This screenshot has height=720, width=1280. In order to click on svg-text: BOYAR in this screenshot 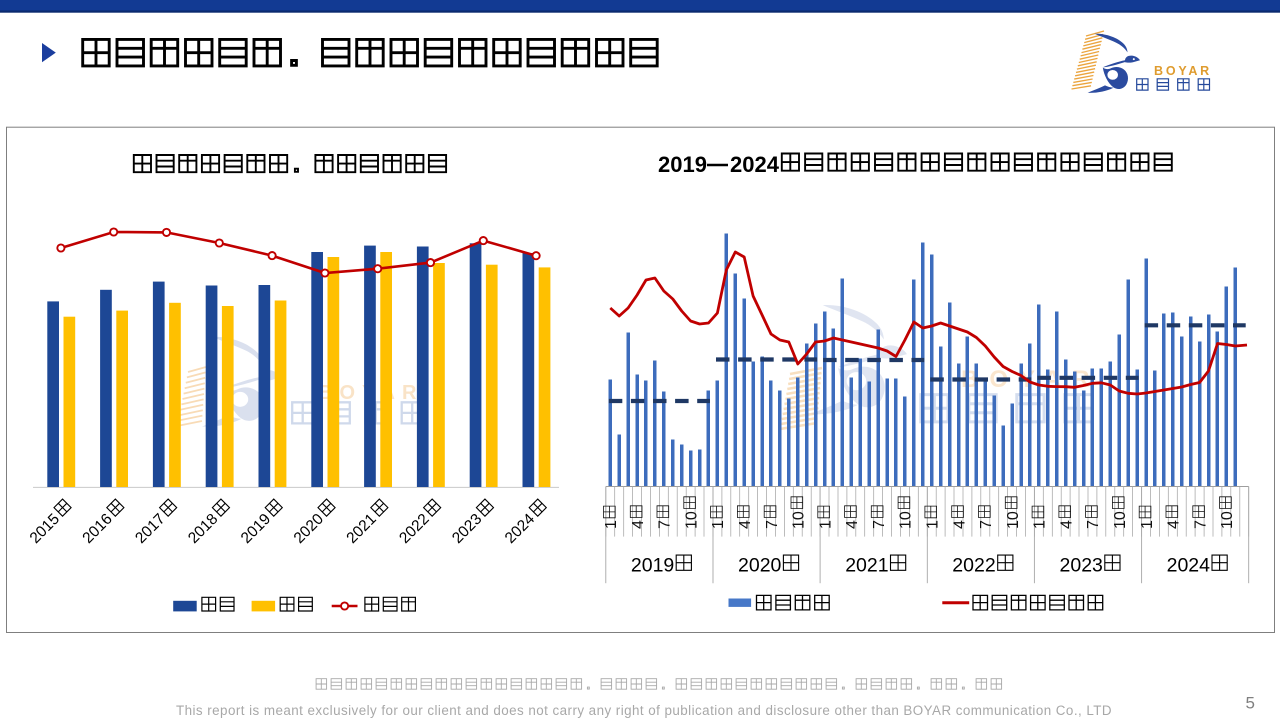, I will do `click(1183, 71)`.